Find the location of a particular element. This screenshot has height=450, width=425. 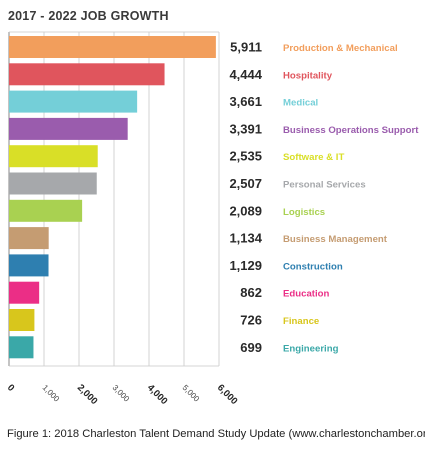

value-label: 1,129 is located at coordinates (245, 265).